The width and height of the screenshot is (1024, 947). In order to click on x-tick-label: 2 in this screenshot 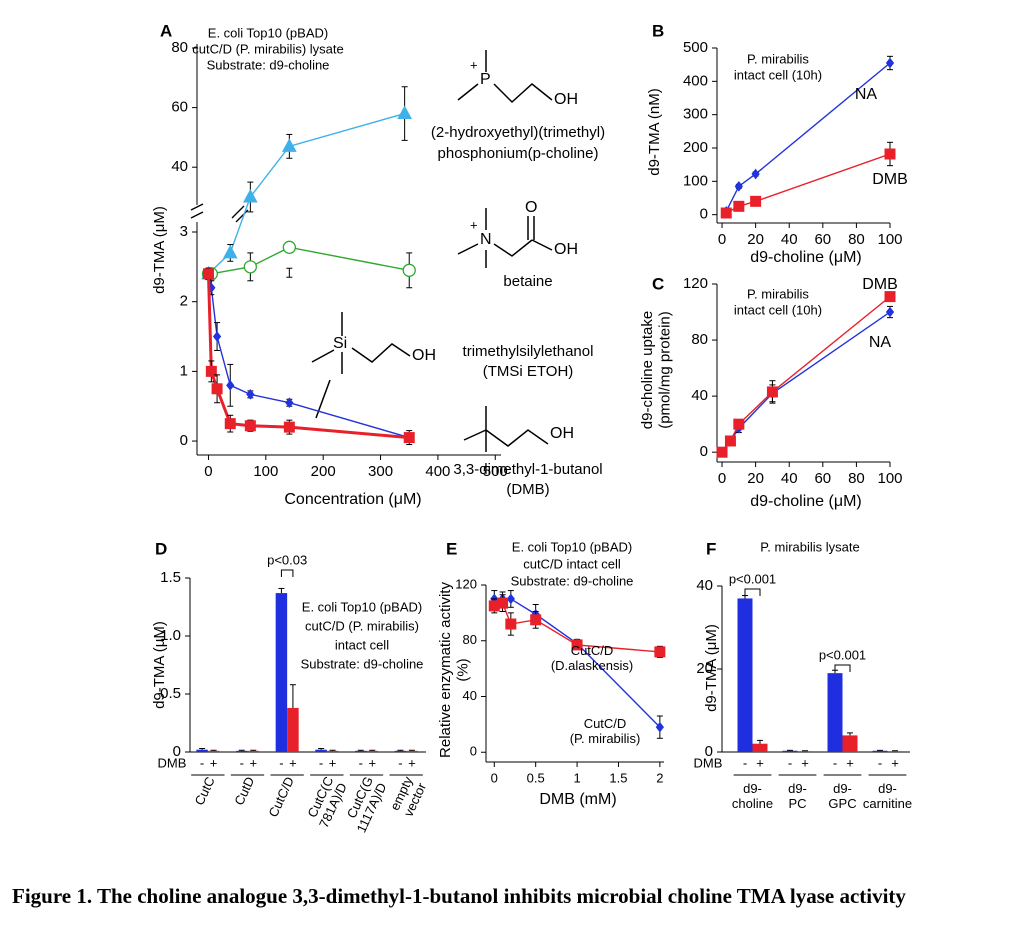, I will do `click(659, 777)`.